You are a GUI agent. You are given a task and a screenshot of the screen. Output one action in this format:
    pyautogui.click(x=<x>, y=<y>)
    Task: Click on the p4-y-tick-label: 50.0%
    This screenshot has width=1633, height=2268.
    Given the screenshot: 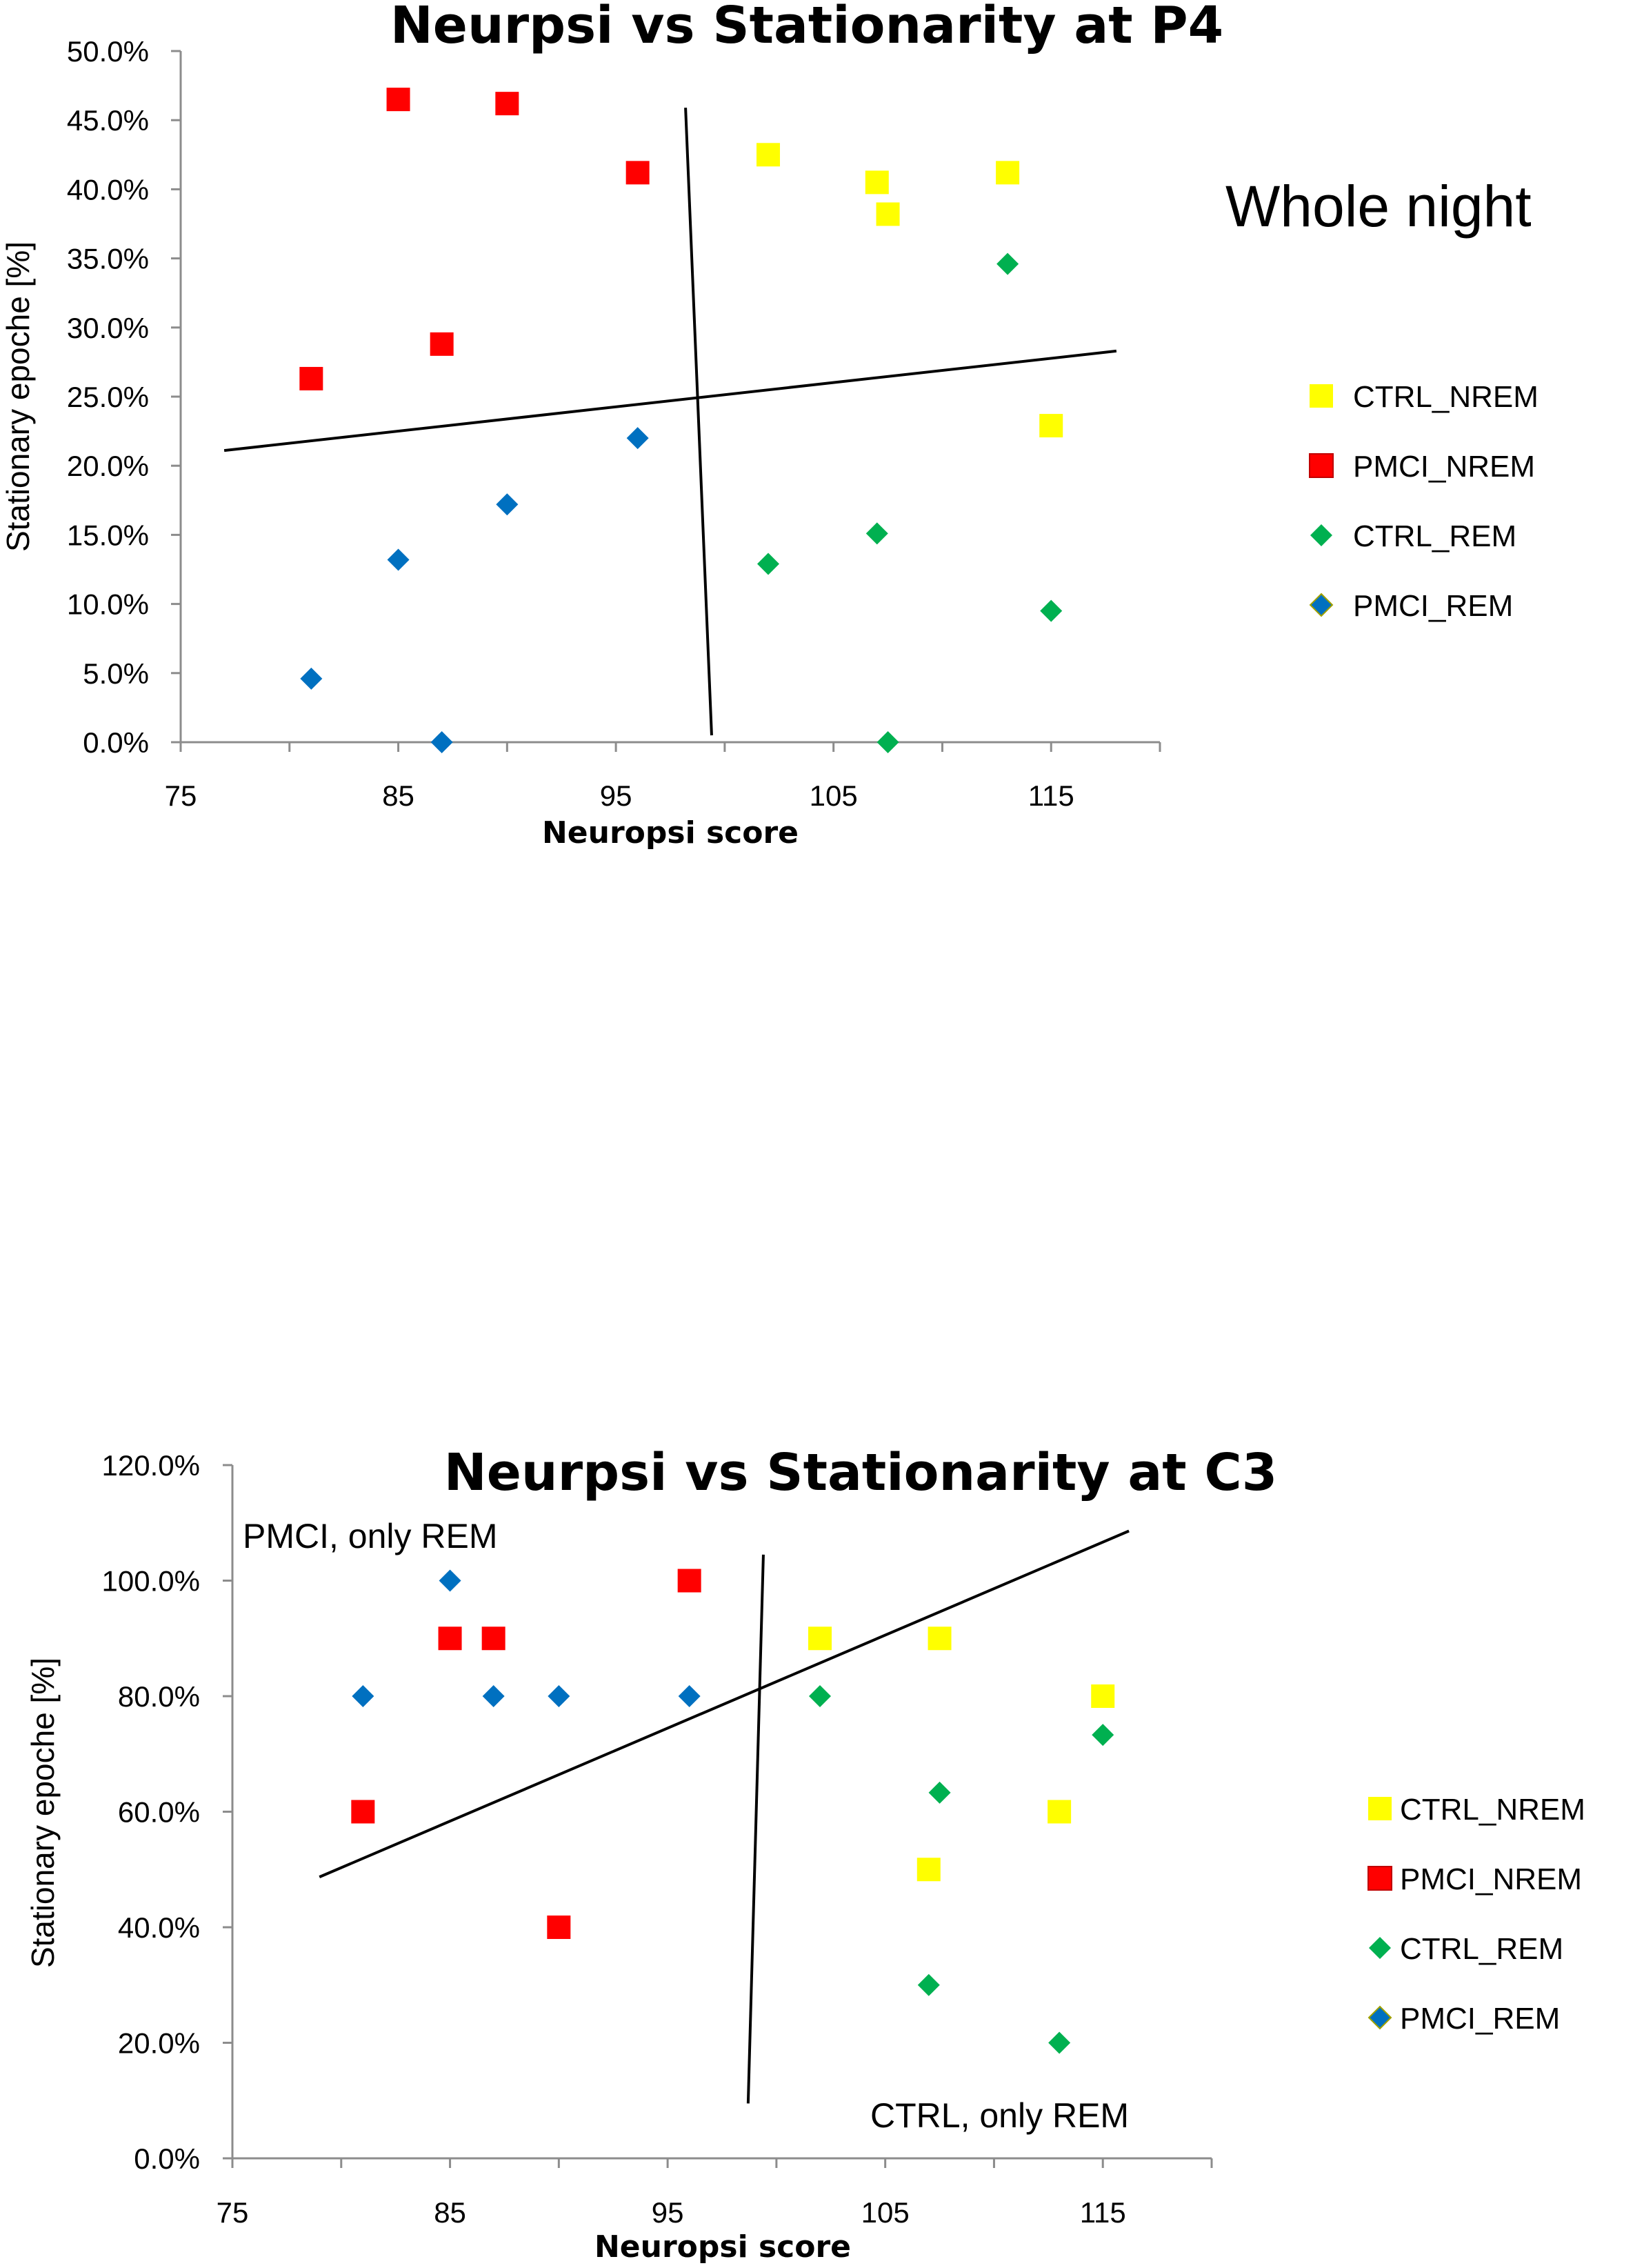 What is the action you would take?
    pyautogui.click(x=108, y=51)
    